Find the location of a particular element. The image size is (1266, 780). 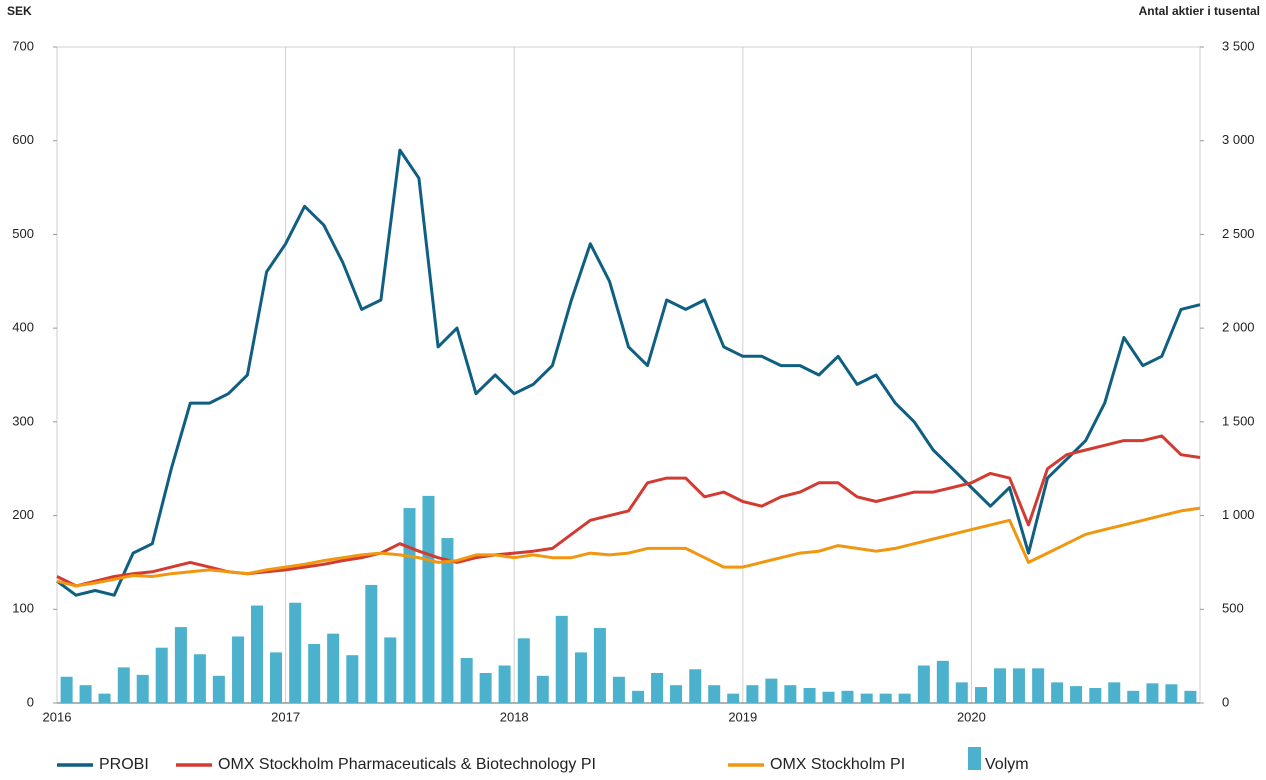

y2-tick-label: 500 is located at coordinates (1233, 608).